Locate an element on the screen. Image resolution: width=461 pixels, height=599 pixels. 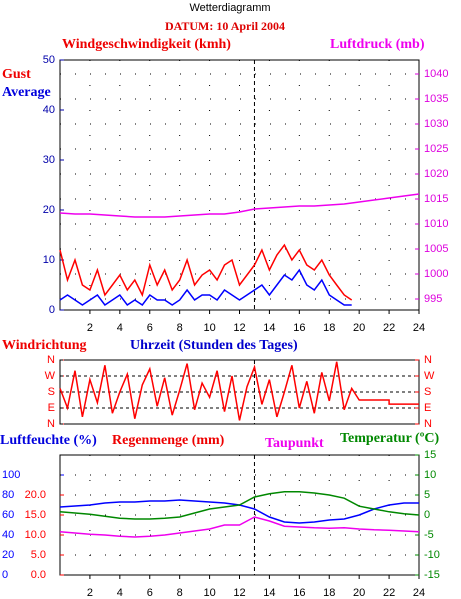
y2-tick-label: 5 is located at coordinates (427, 495).